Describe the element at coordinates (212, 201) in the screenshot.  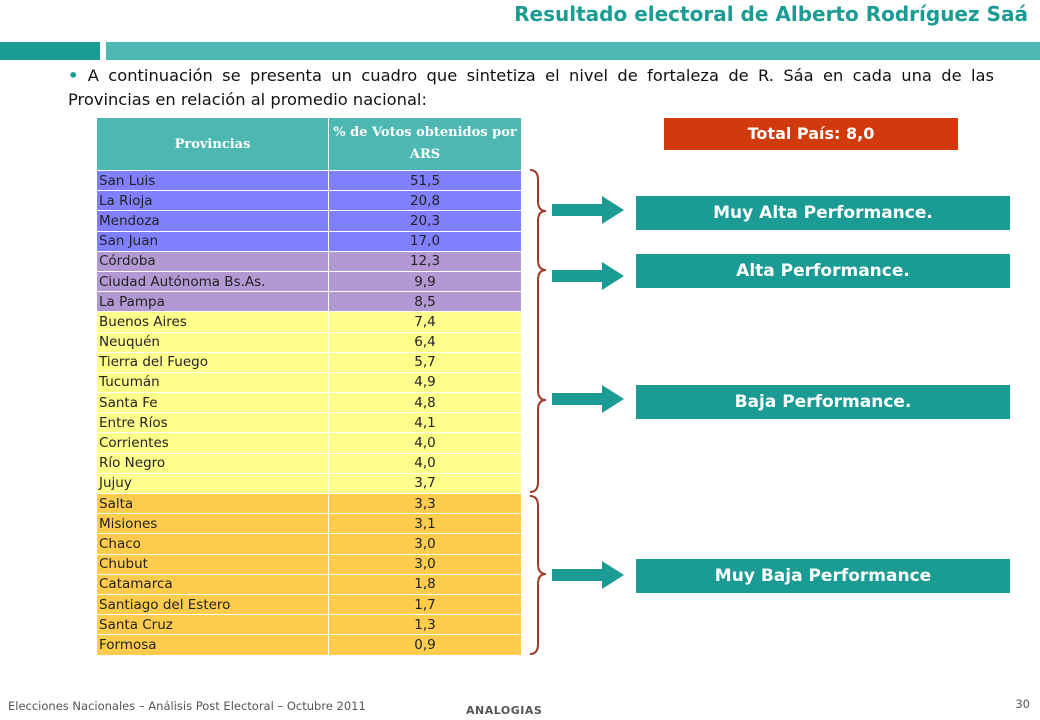
I see `province-cell: La Rioja` at that location.